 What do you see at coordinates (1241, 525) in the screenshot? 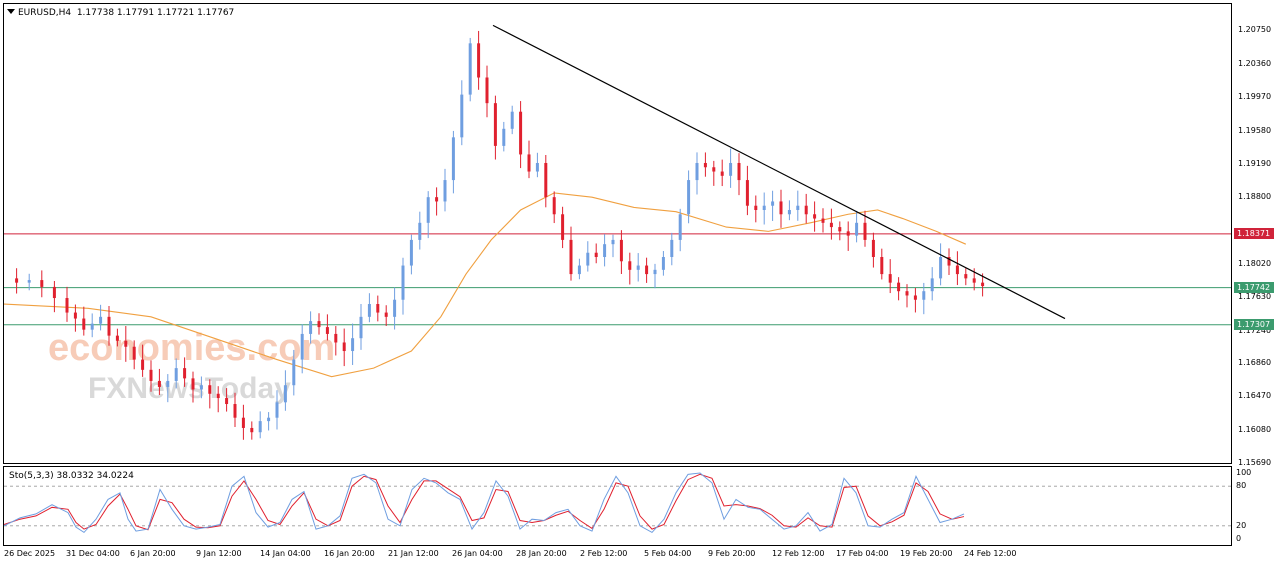
I see `stochastic-tick-label: 20` at bounding box center [1241, 525].